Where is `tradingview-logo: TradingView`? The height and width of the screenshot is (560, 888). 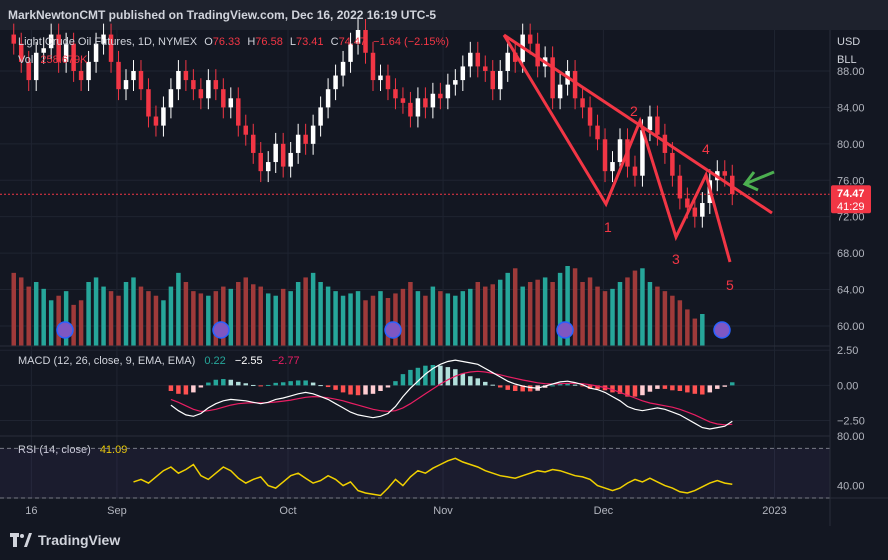 tradingview-logo: TradingView is located at coordinates (65, 540).